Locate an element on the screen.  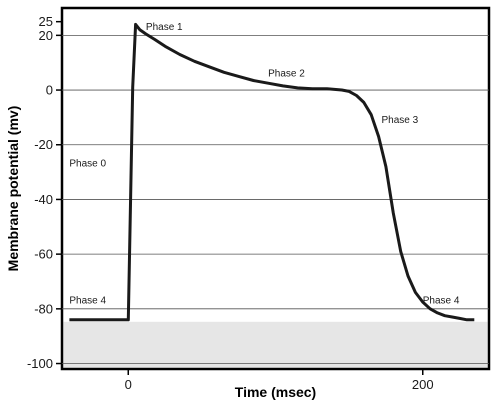
y-tick-label: -100 is located at coordinates (40, 363).